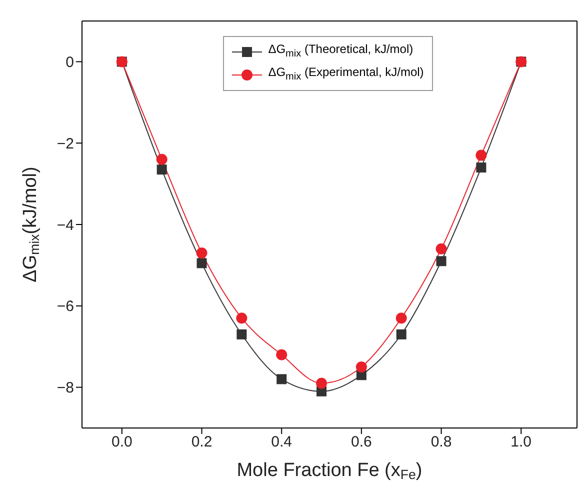 This screenshot has width=586, height=501. What do you see at coordinates (346, 74) in the screenshot?
I see `legend-label: ΔG$_{mix}$ (Experimental, kJ/mol)` at bounding box center [346, 74].